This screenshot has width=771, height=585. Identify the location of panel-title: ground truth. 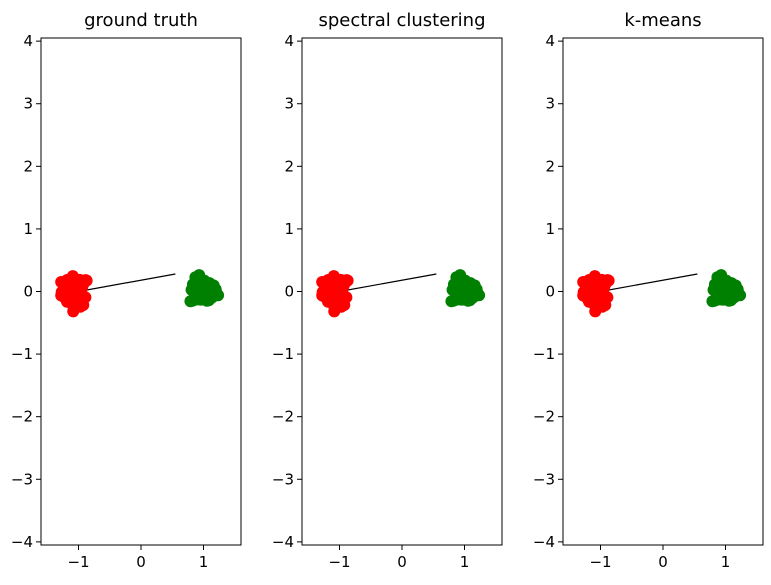
(141, 20).